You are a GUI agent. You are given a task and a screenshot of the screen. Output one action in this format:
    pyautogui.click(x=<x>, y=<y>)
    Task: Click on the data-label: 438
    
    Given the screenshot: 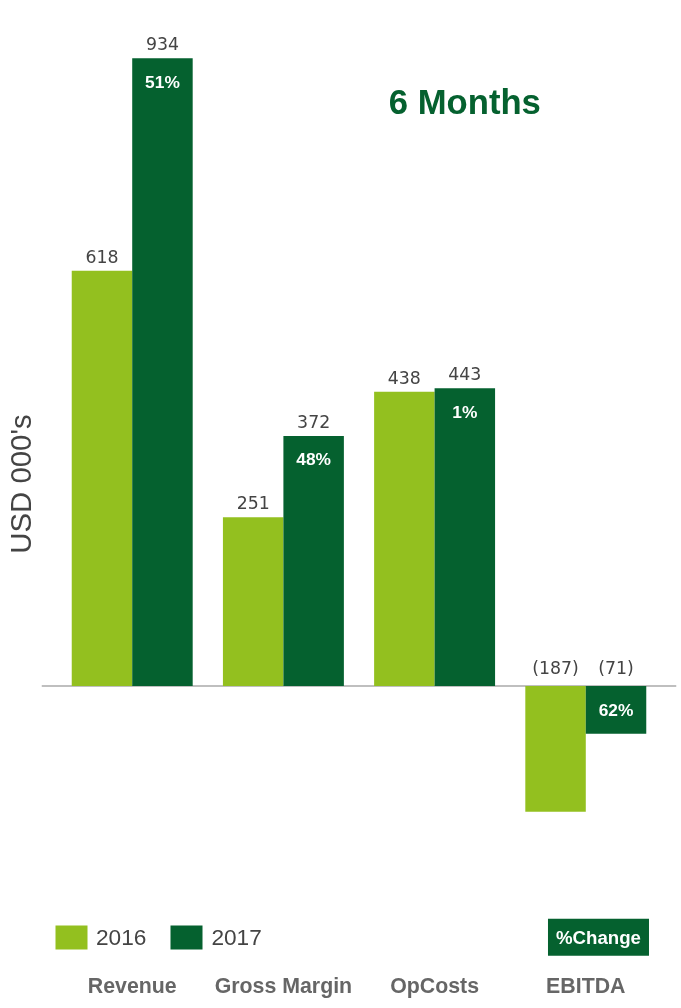 What is the action you would take?
    pyautogui.click(x=404, y=377)
    